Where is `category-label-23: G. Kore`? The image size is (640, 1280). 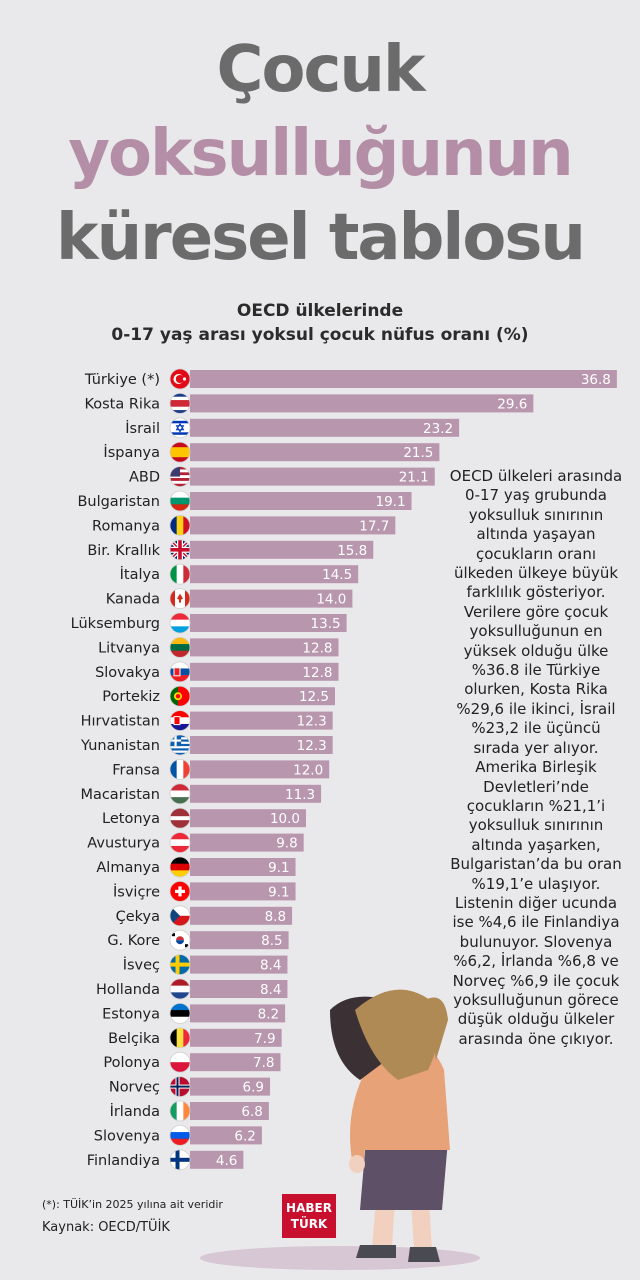 category-label-23: G. Kore is located at coordinates (133, 941).